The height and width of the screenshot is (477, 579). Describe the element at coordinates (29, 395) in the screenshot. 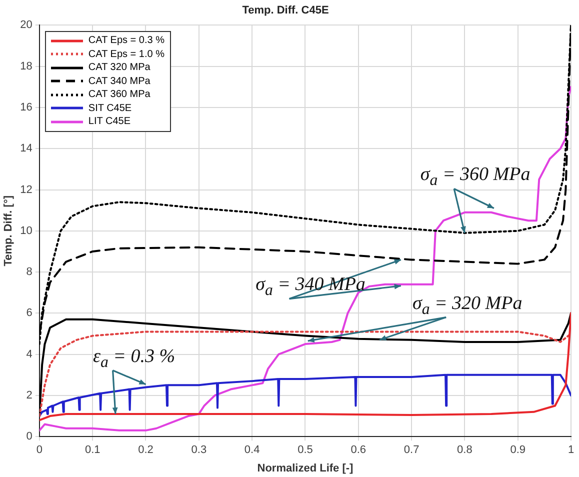

I see `y-tick-label: 2` at that location.